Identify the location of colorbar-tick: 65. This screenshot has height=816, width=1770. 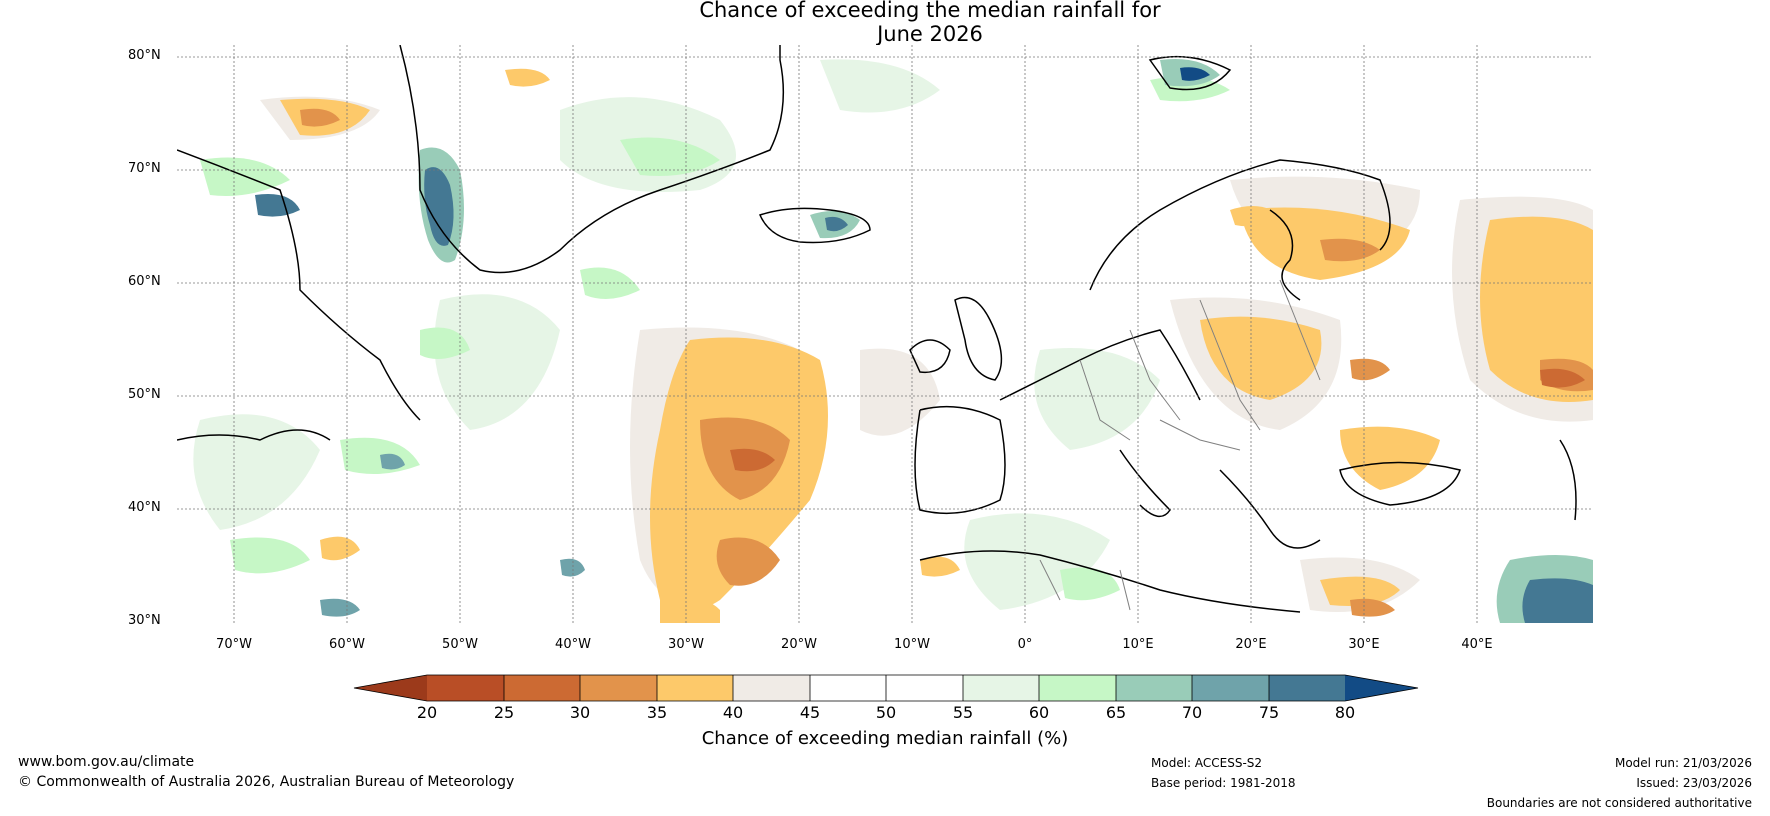
(1116, 712).